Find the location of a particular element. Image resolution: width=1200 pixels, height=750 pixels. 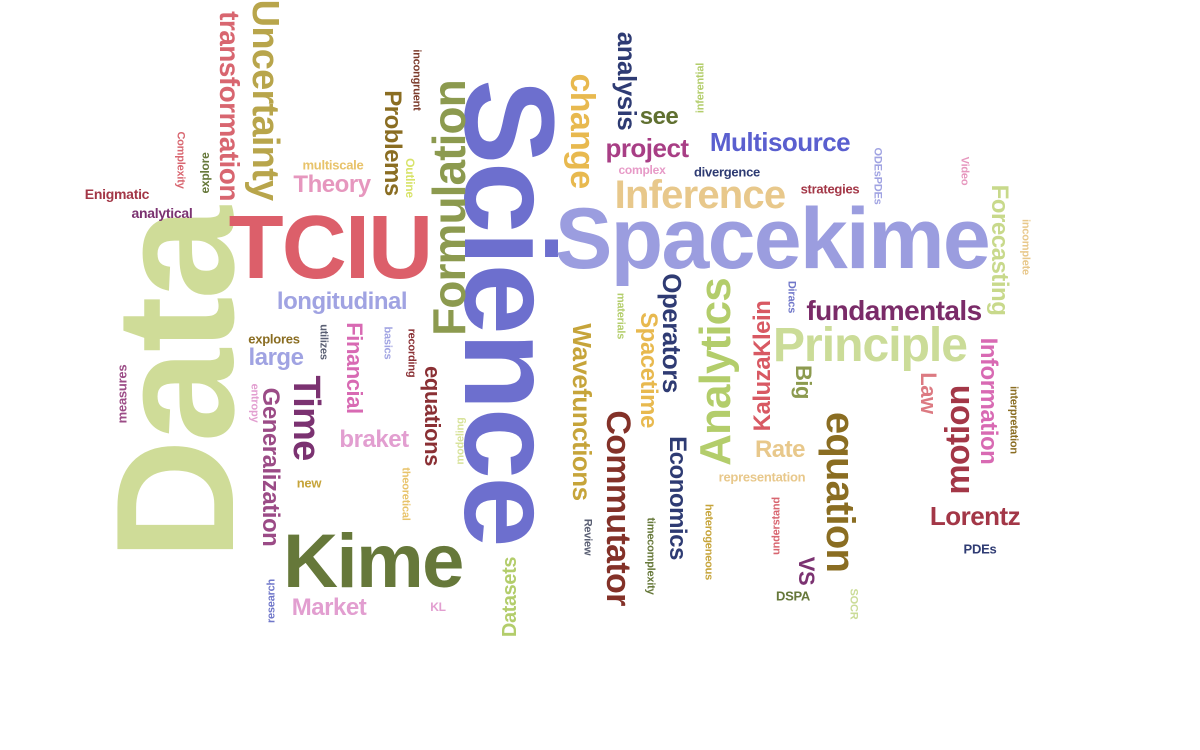

word-uncertainty: Uncertainty is located at coordinates (265, 100).